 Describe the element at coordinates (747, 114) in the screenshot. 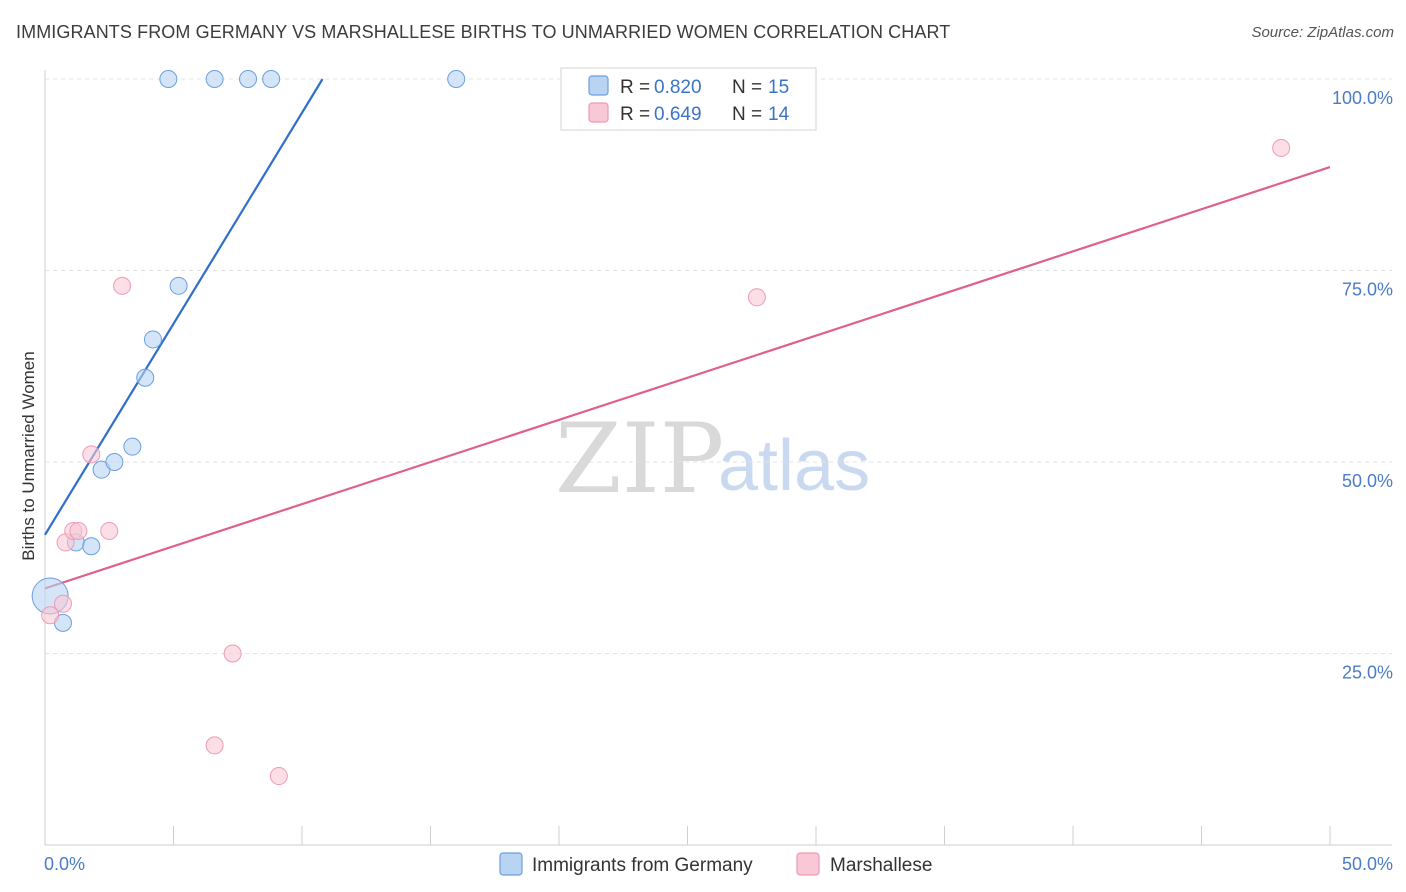

I see `legend-n-label-2: N =` at that location.